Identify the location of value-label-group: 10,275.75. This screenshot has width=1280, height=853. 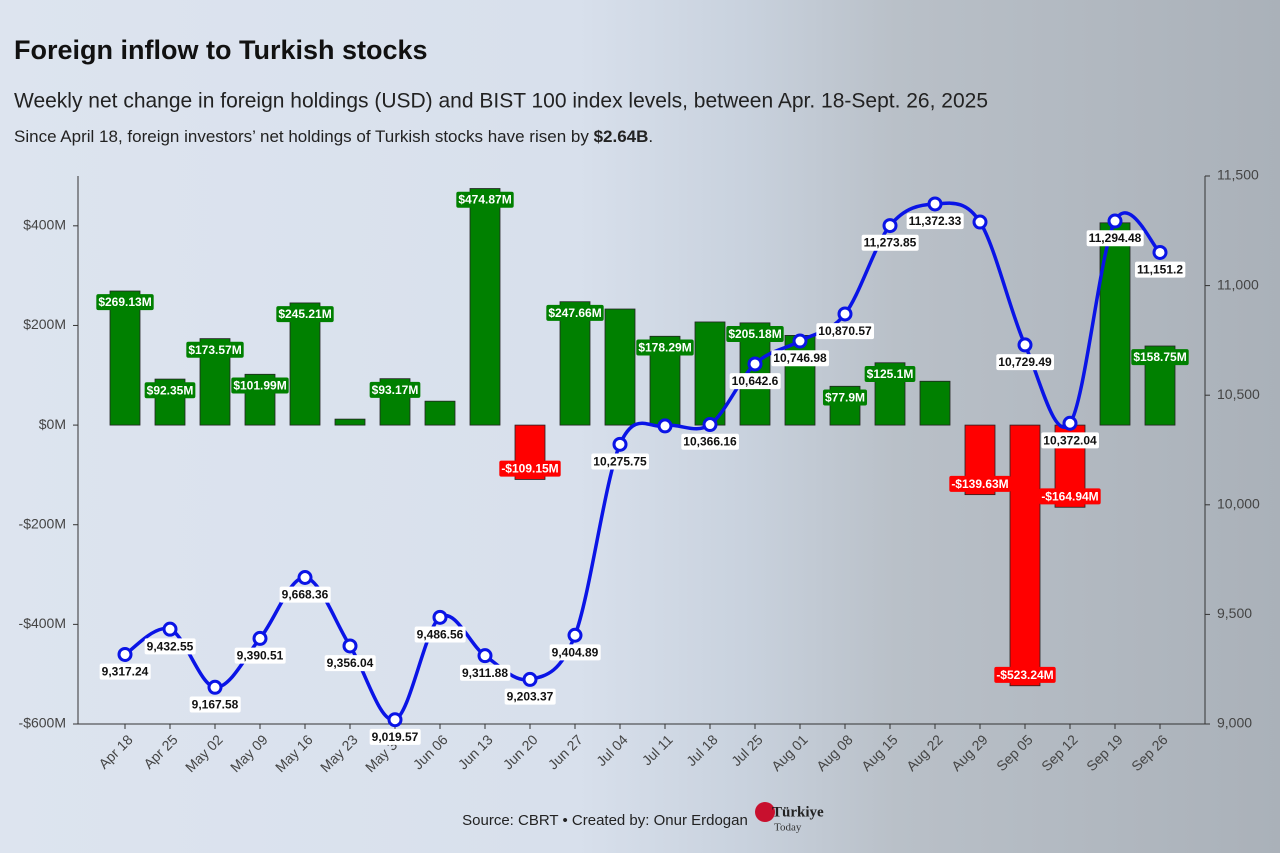
(620, 461).